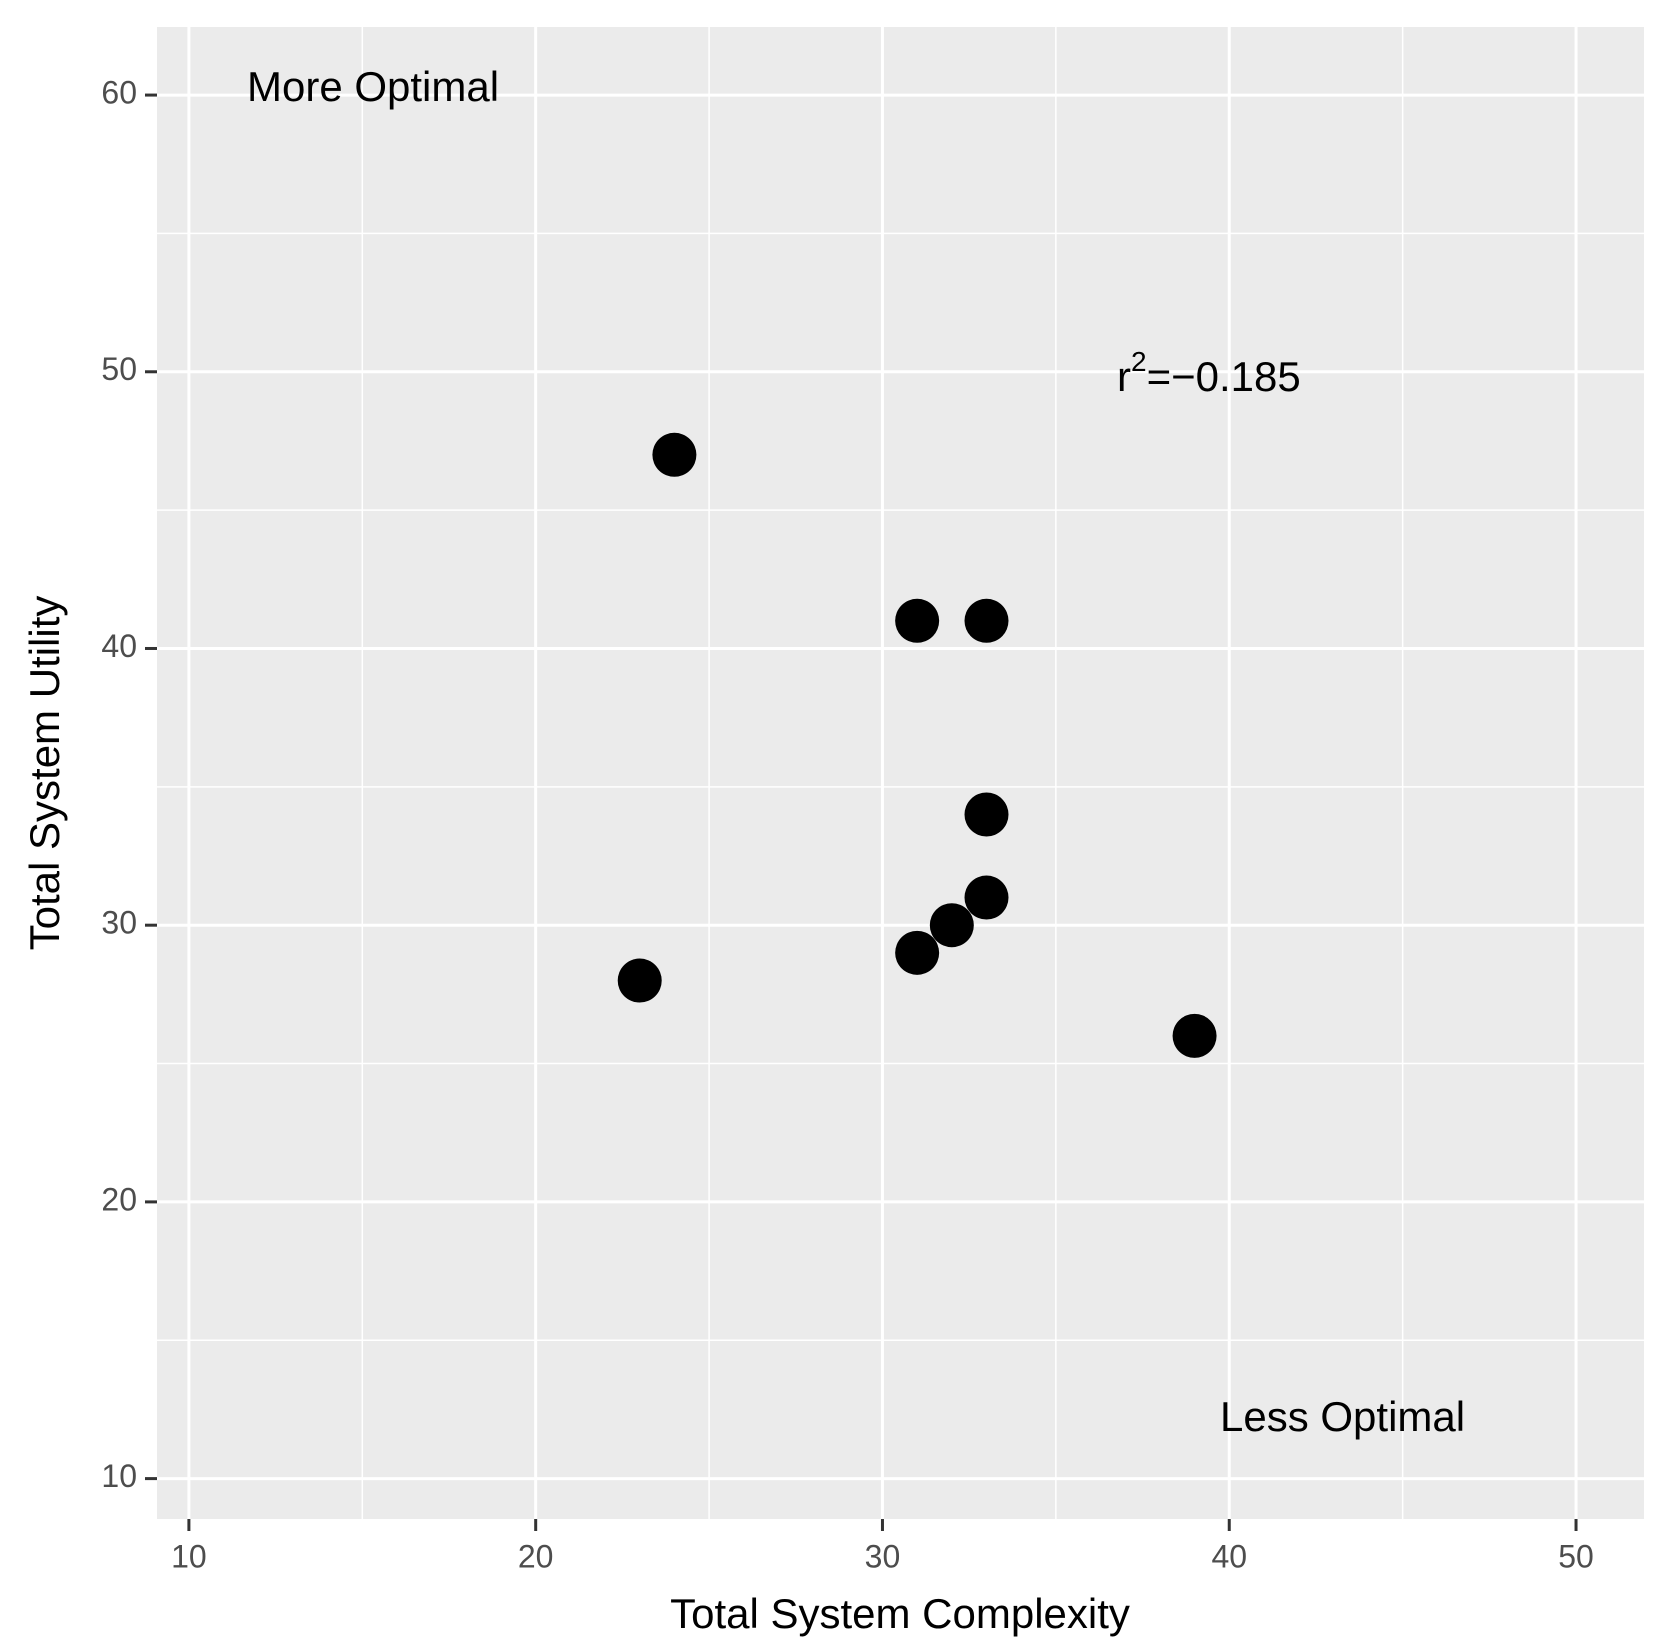 The image size is (1659, 1647). What do you see at coordinates (1342, 1416) in the screenshot?
I see `annotation: Less Optimal` at bounding box center [1342, 1416].